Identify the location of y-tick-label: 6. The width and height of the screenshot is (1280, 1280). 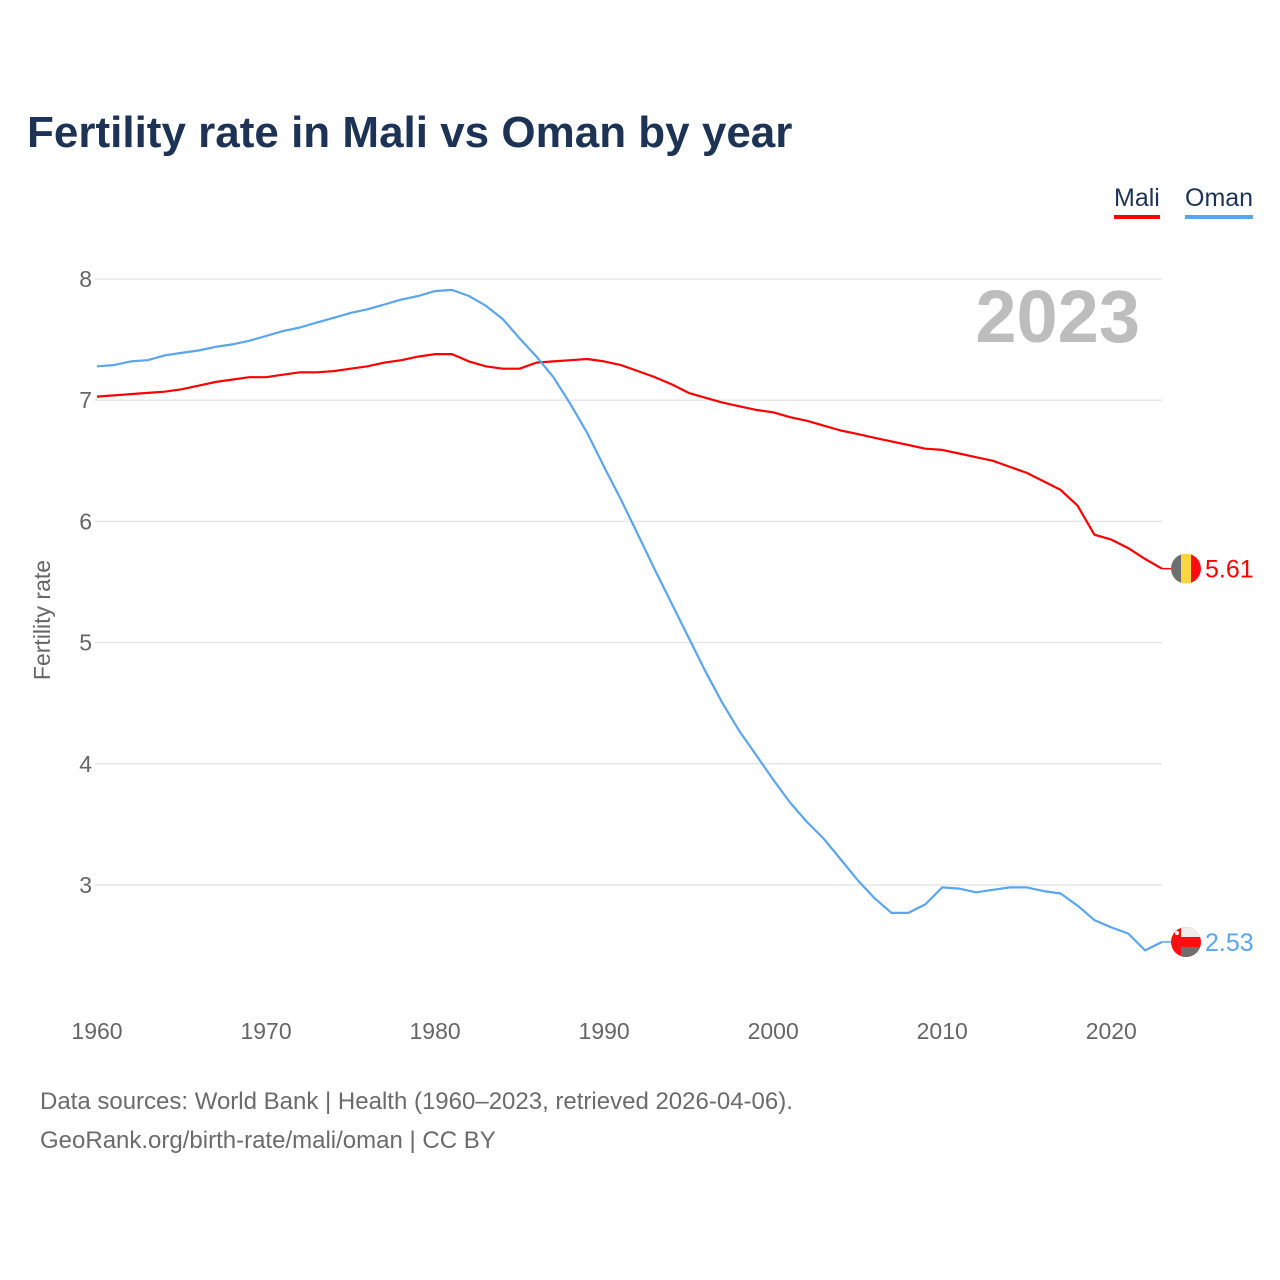
(85, 521).